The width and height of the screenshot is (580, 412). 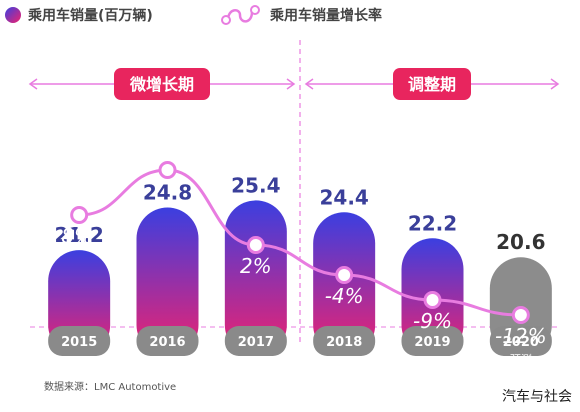 I want to click on growth-point-2015, so click(x=79, y=215).